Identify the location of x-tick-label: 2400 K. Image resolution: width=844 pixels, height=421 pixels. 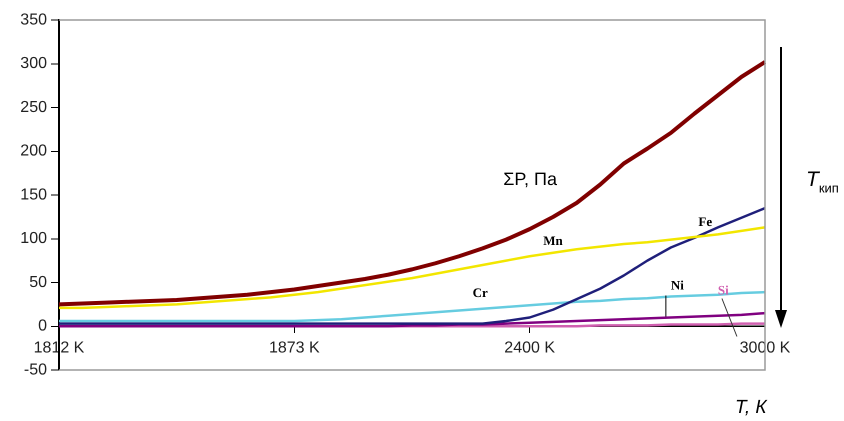
(530, 347).